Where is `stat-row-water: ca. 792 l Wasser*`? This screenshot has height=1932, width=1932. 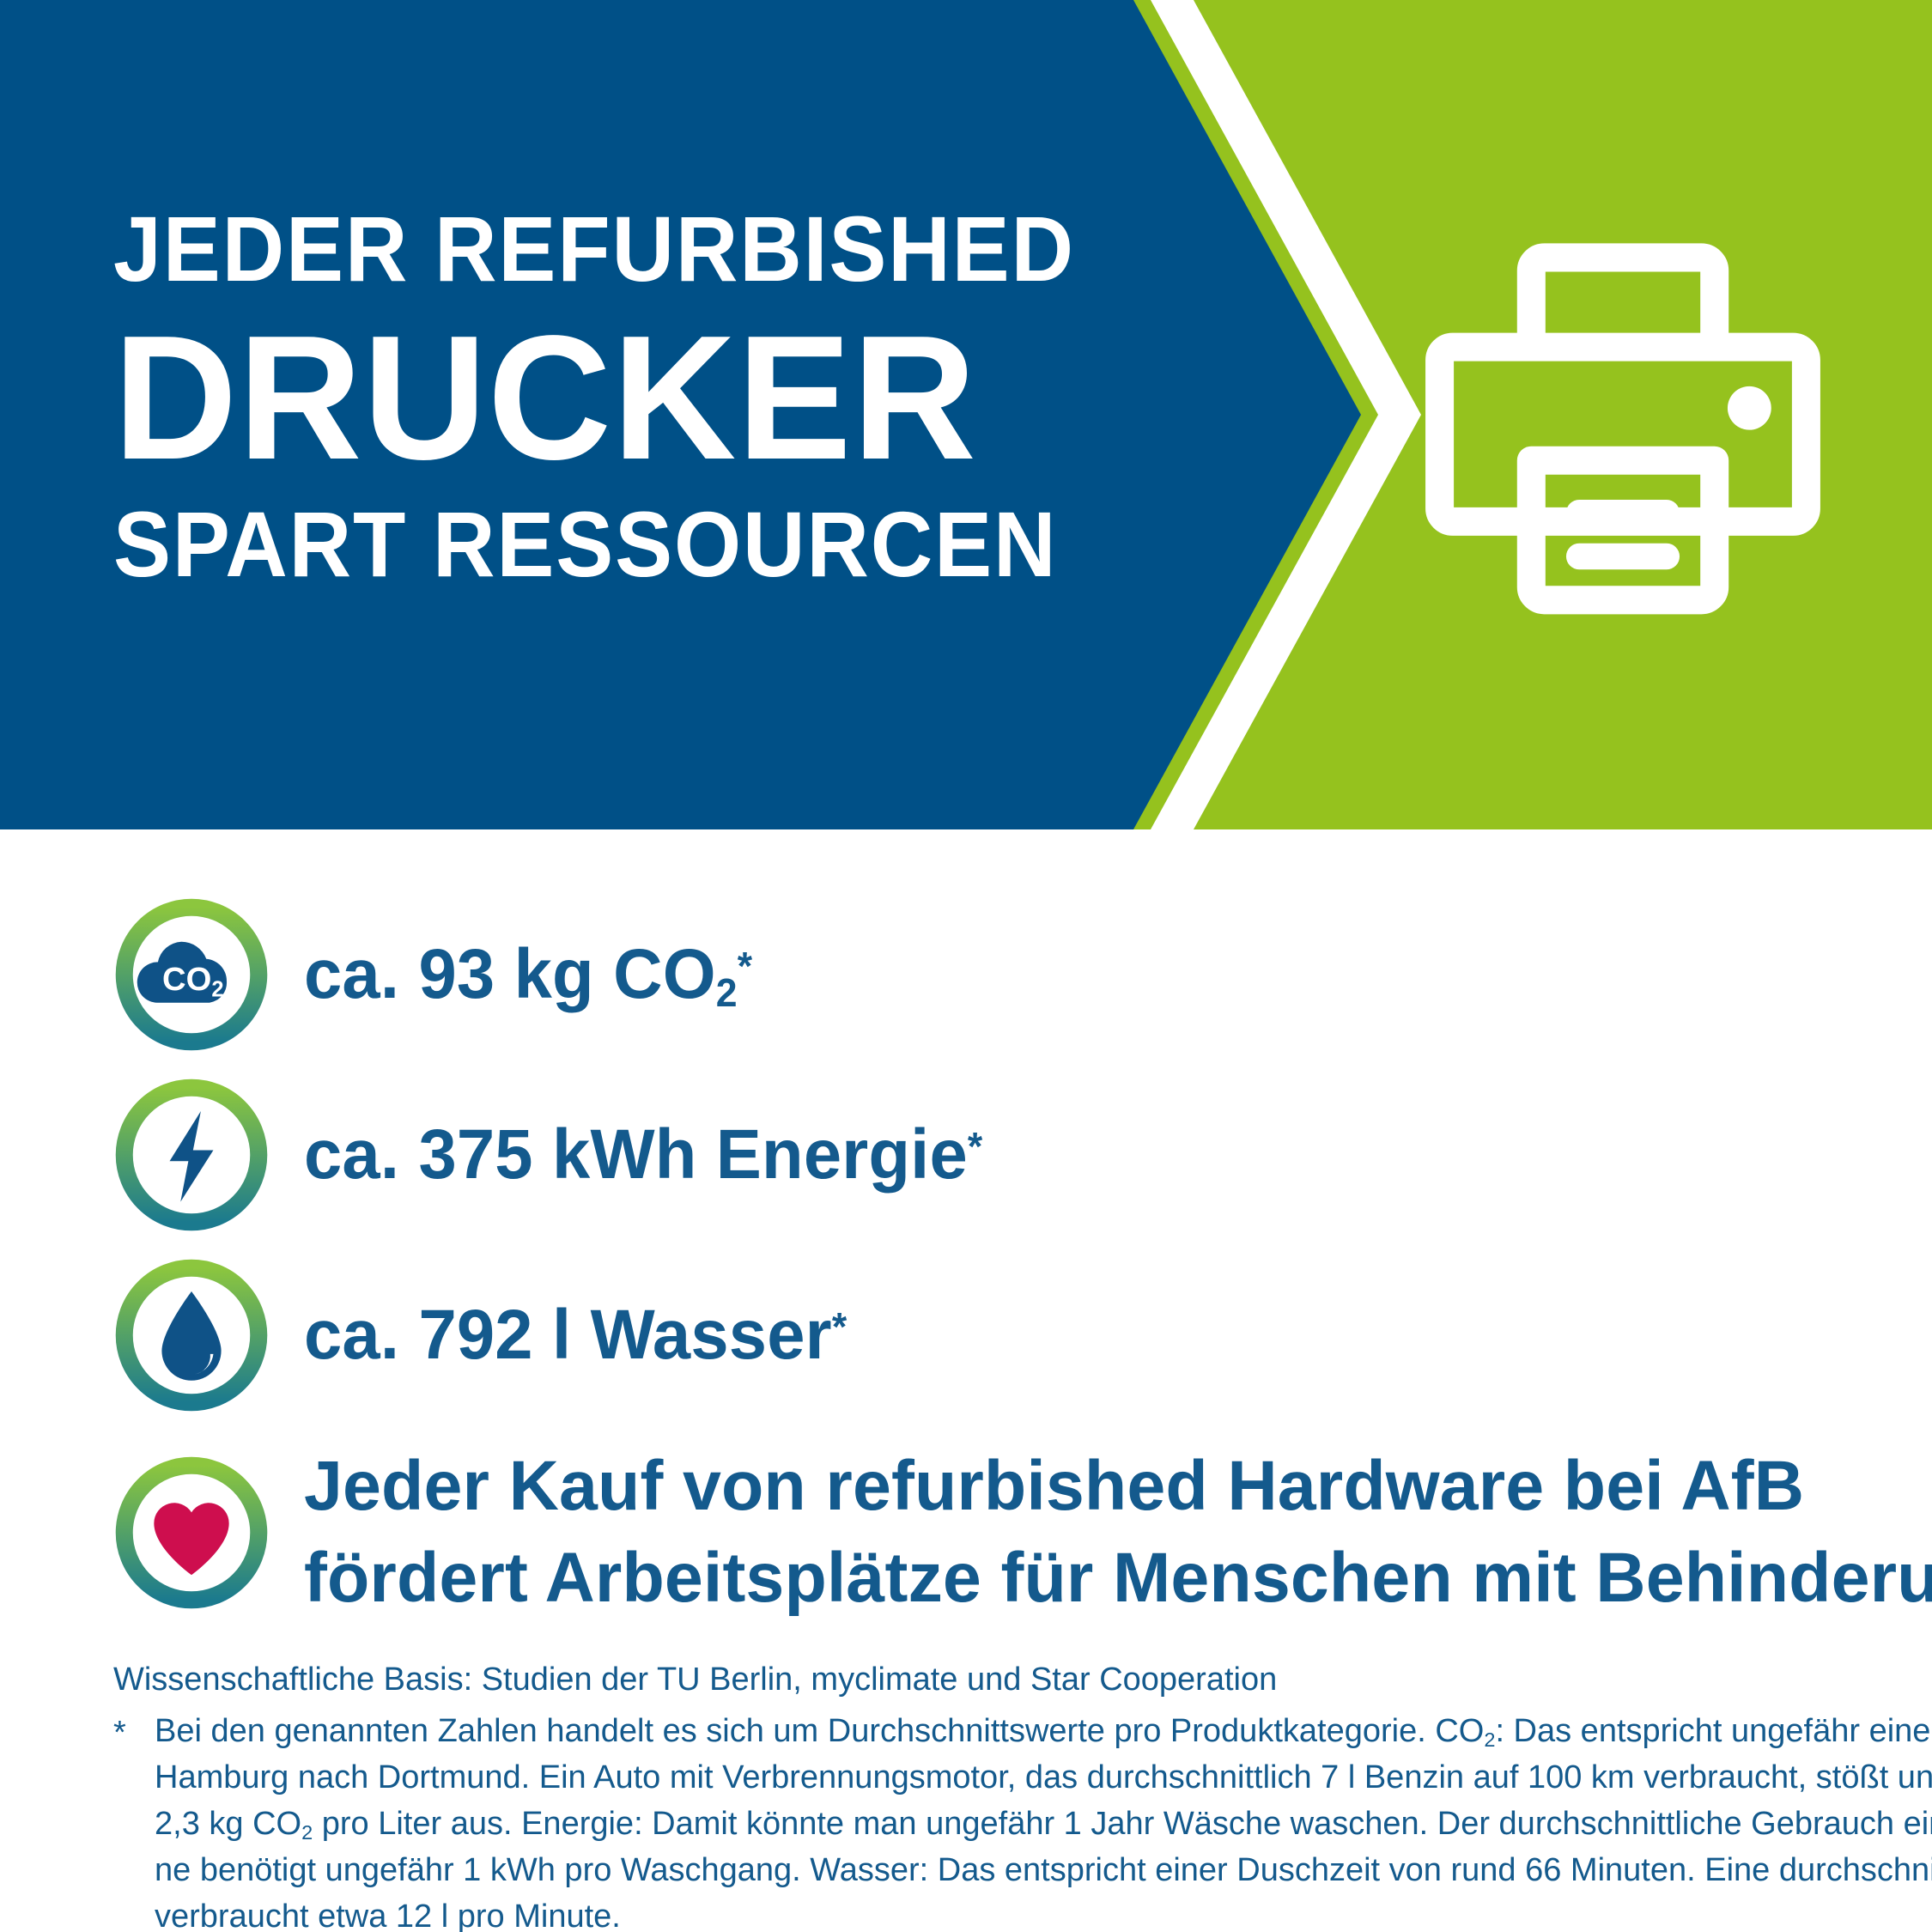
stat-row-water: ca. 792 l Wasser* is located at coordinates (966, 1335).